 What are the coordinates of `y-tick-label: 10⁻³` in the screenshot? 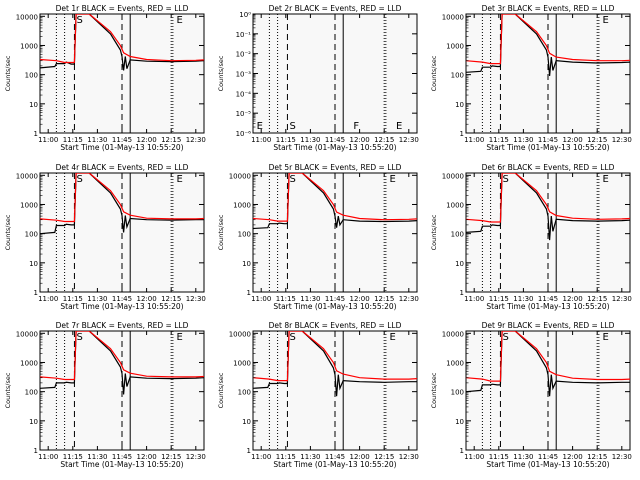 It's located at (244, 75).